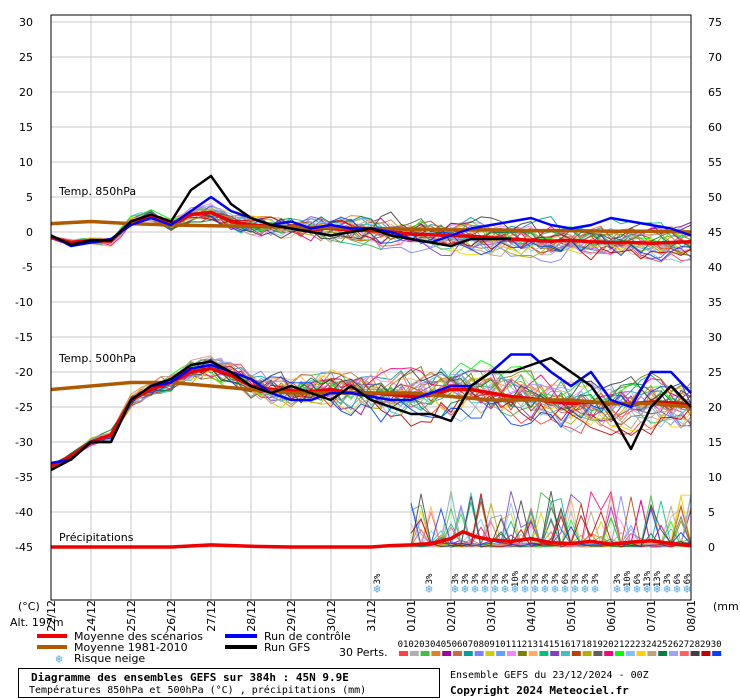 The width and height of the screenshot is (740, 700). What do you see at coordinates (131, 647) in the screenshot?
I see `legend-label-climate: Moyenne 1981-2010` at bounding box center [131, 647].